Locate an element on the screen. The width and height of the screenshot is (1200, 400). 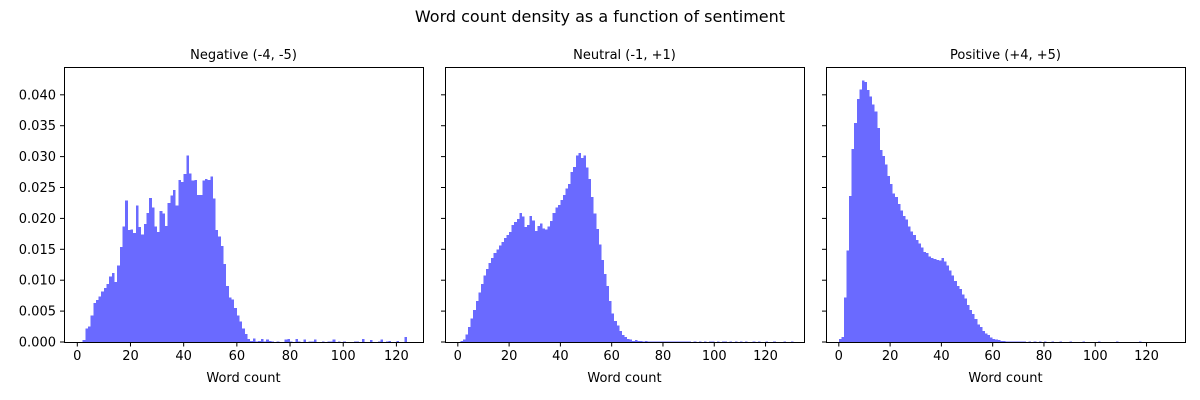
x-tick-label: 100 is located at coordinates (714, 356).